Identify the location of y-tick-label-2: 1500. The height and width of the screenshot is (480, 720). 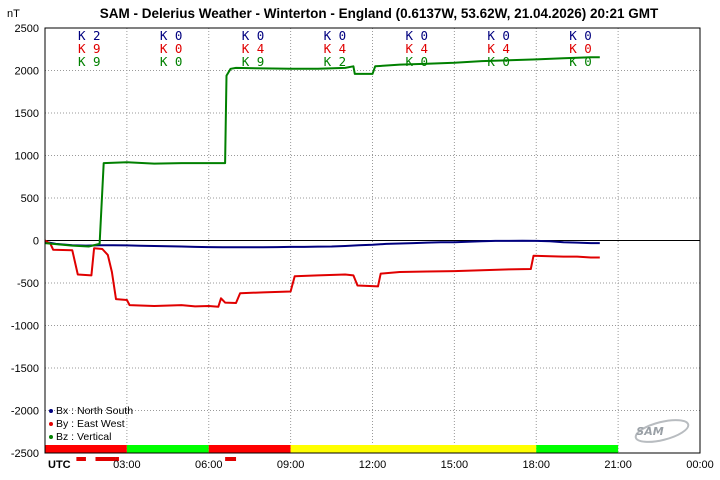
(27, 114).